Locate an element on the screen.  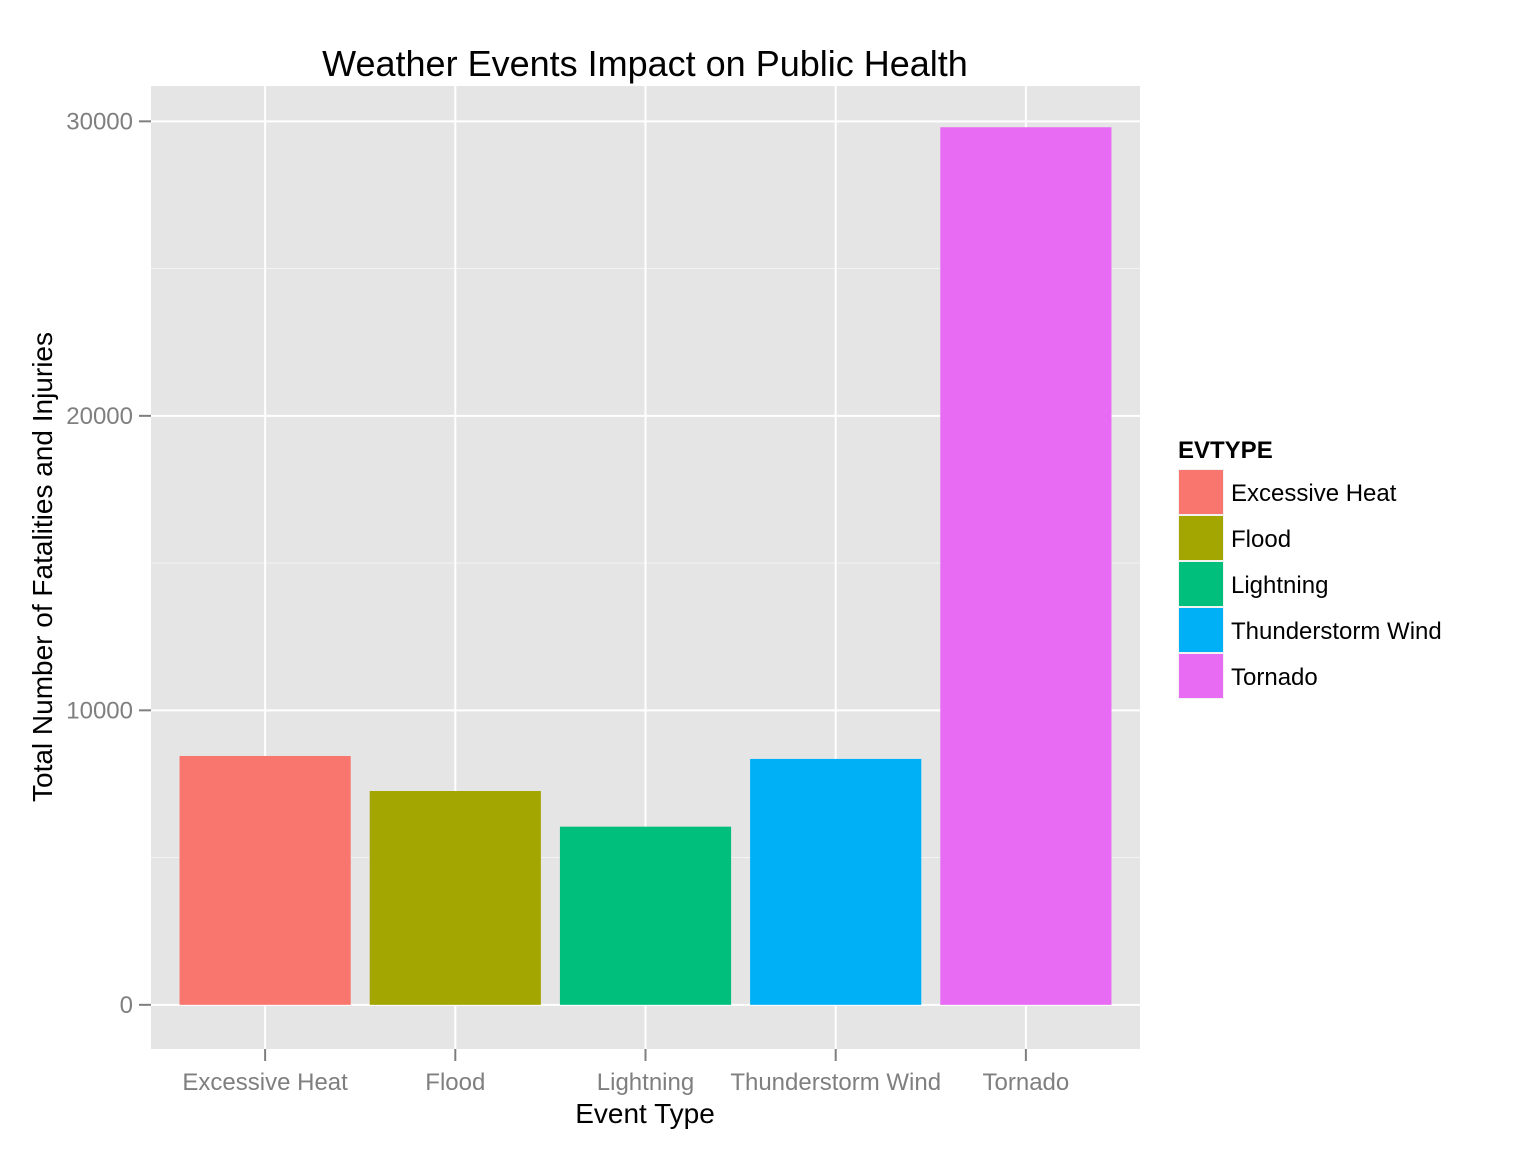
y-axis: 0 10000 20000 30000 is located at coordinates (108, 563).